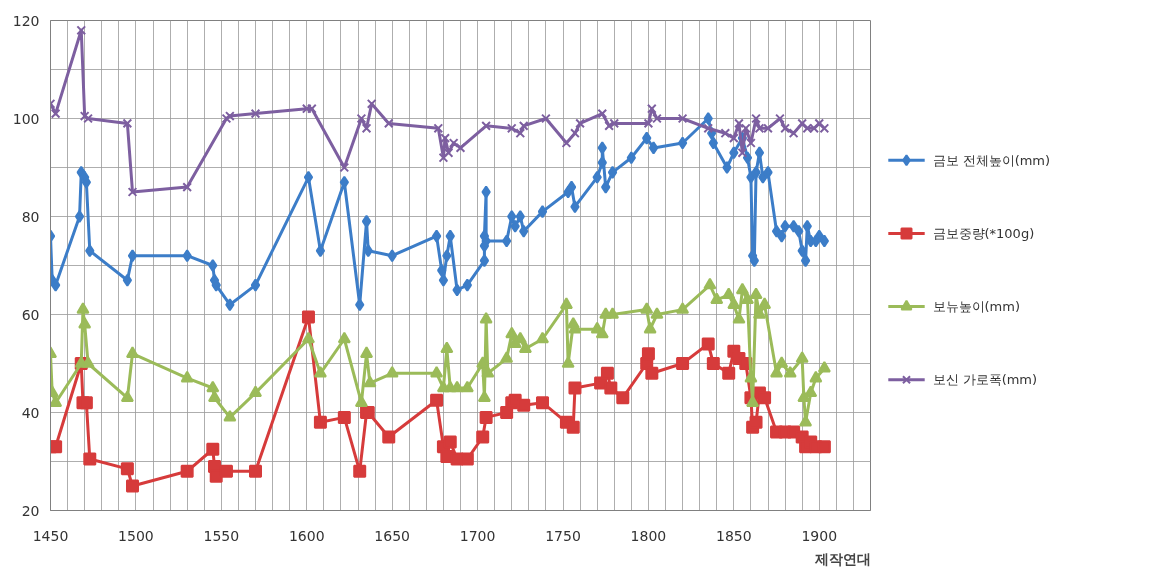 This screenshot has height=584, width=1176. What do you see at coordinates (30, 510) in the screenshot?
I see `y-tick-label: 20` at bounding box center [30, 510].